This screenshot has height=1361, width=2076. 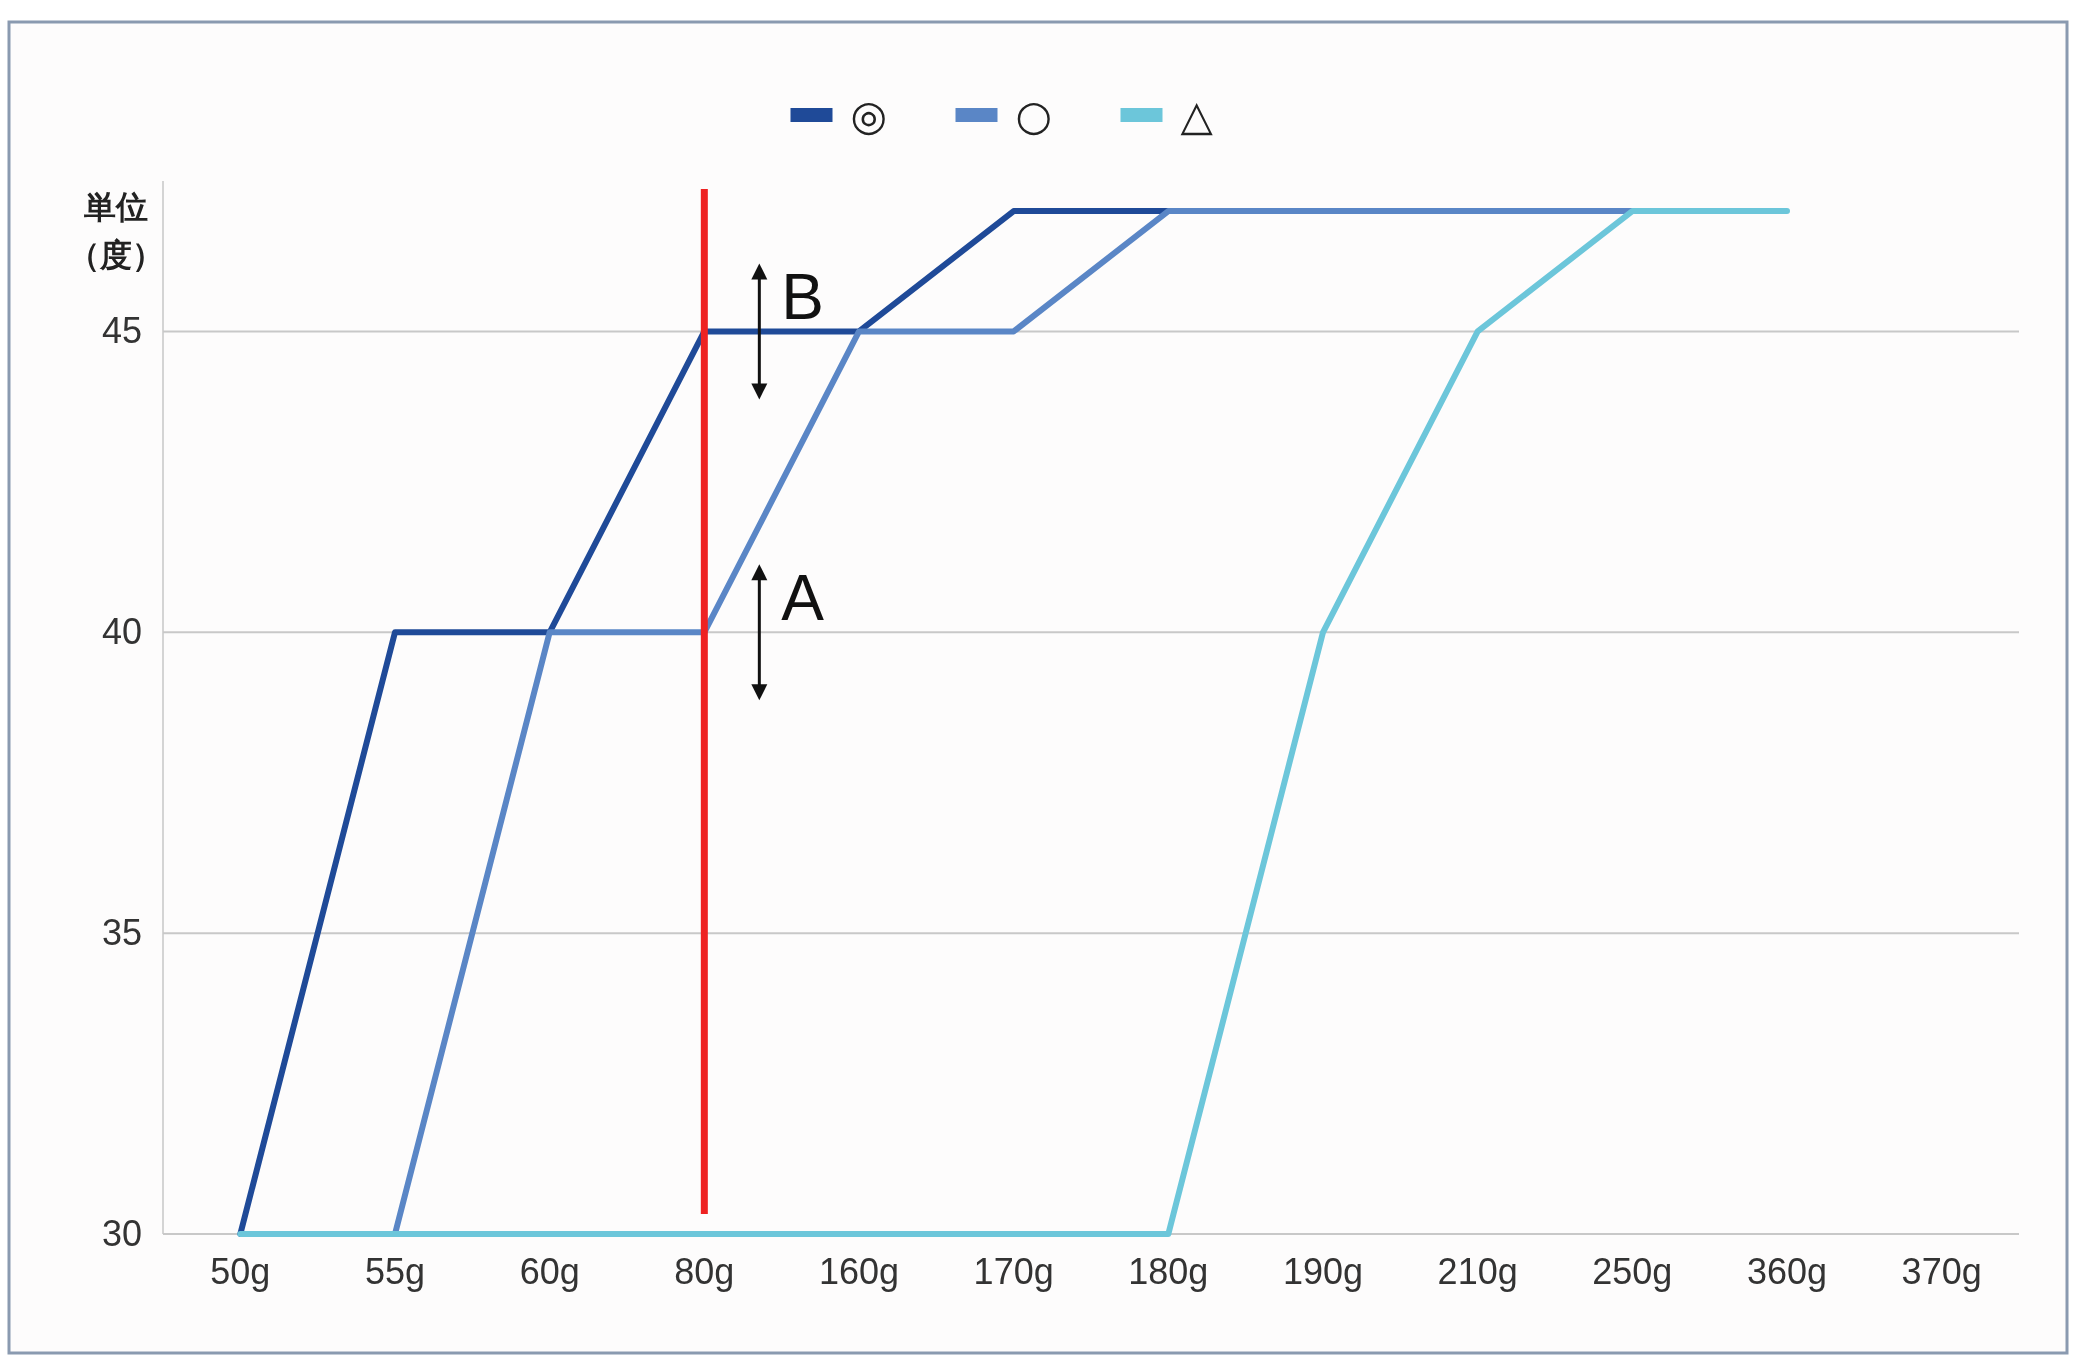 What do you see at coordinates (859, 1271) in the screenshot?
I see `x-tick-label: 160g` at bounding box center [859, 1271].